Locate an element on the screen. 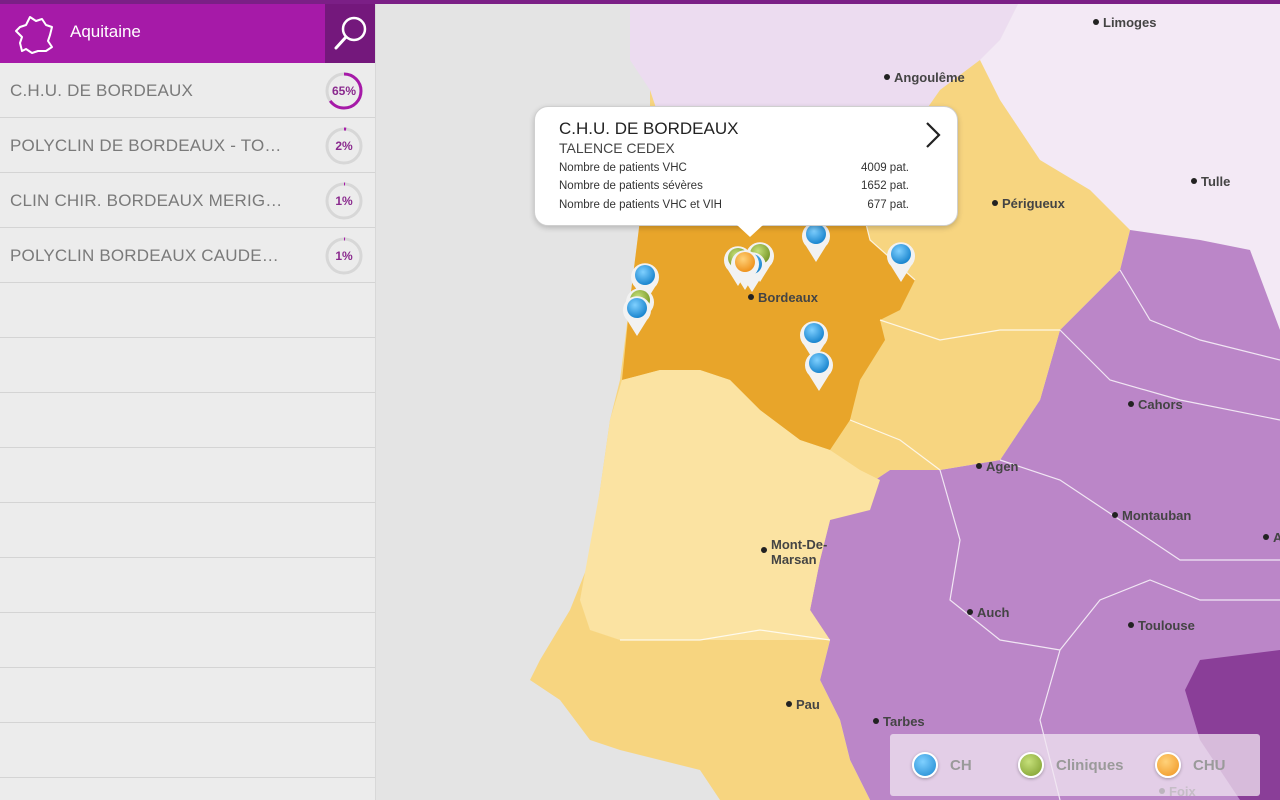 The height and width of the screenshot is (800, 1280). map-pin-chu is located at coordinates (745, 270).